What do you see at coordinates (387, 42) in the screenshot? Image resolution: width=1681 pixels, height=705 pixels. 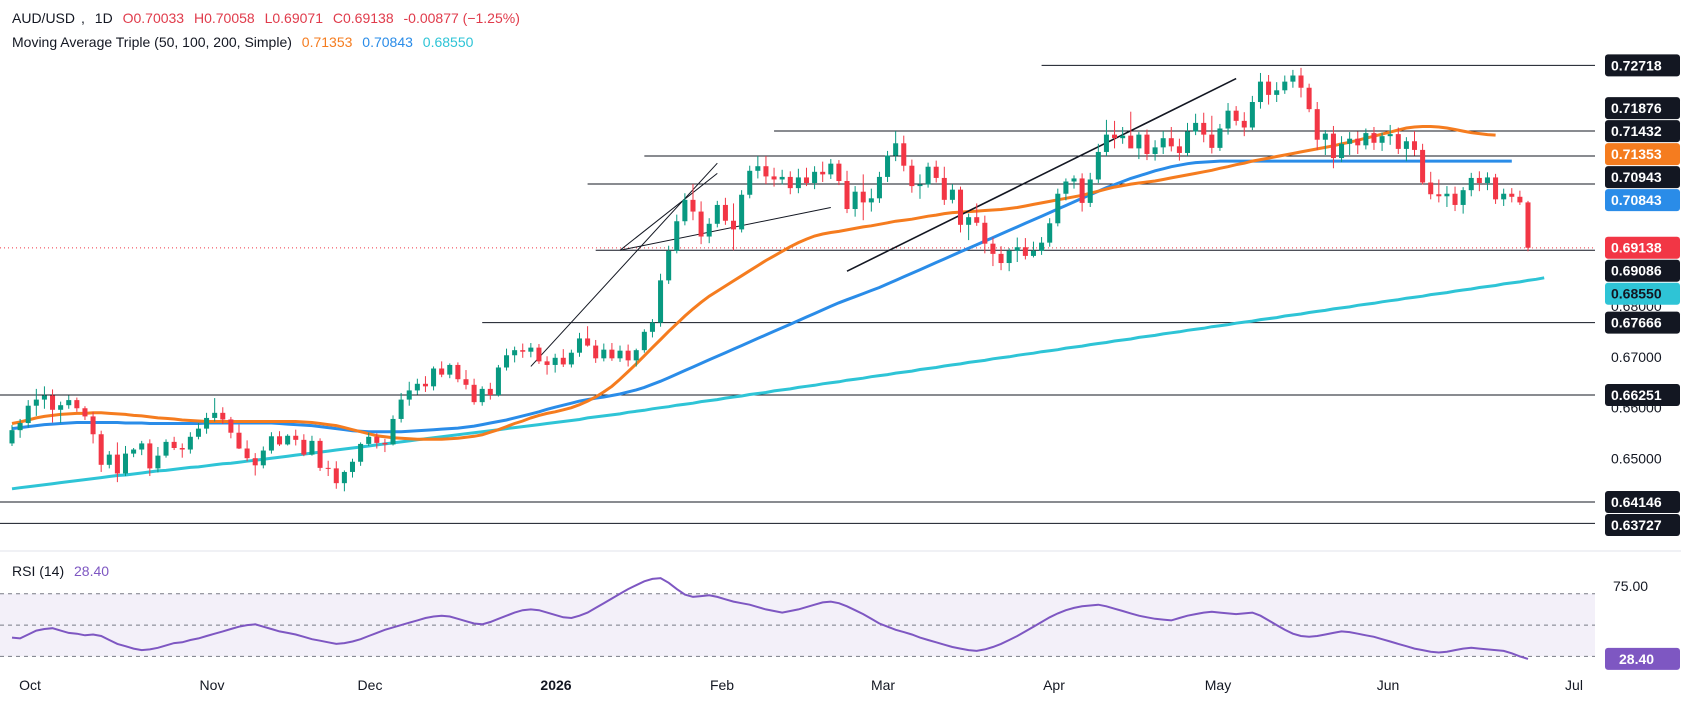 I see `ma100-value: 0.70843` at bounding box center [387, 42].